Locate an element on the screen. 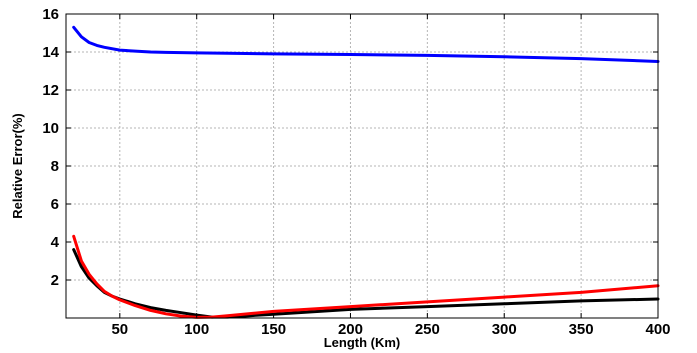 The image size is (697, 353). x-axis-label: Length (Km) is located at coordinates (362, 342).